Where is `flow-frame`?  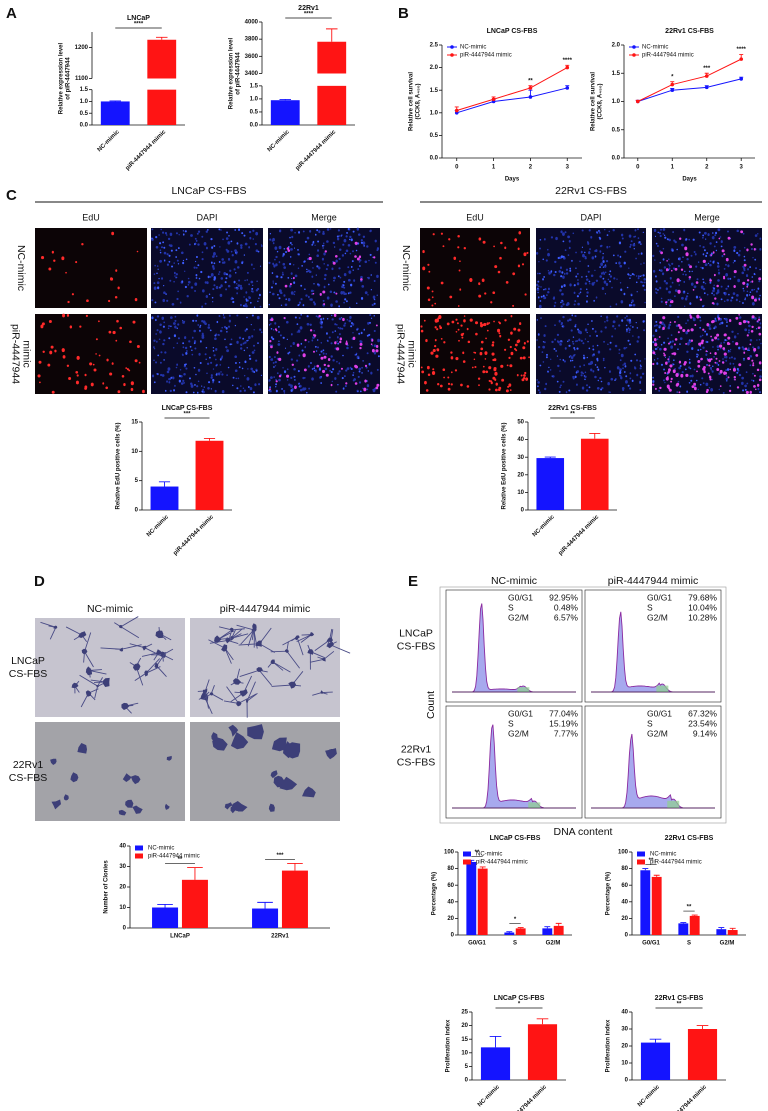 flow-frame is located at coordinates (583, 705).